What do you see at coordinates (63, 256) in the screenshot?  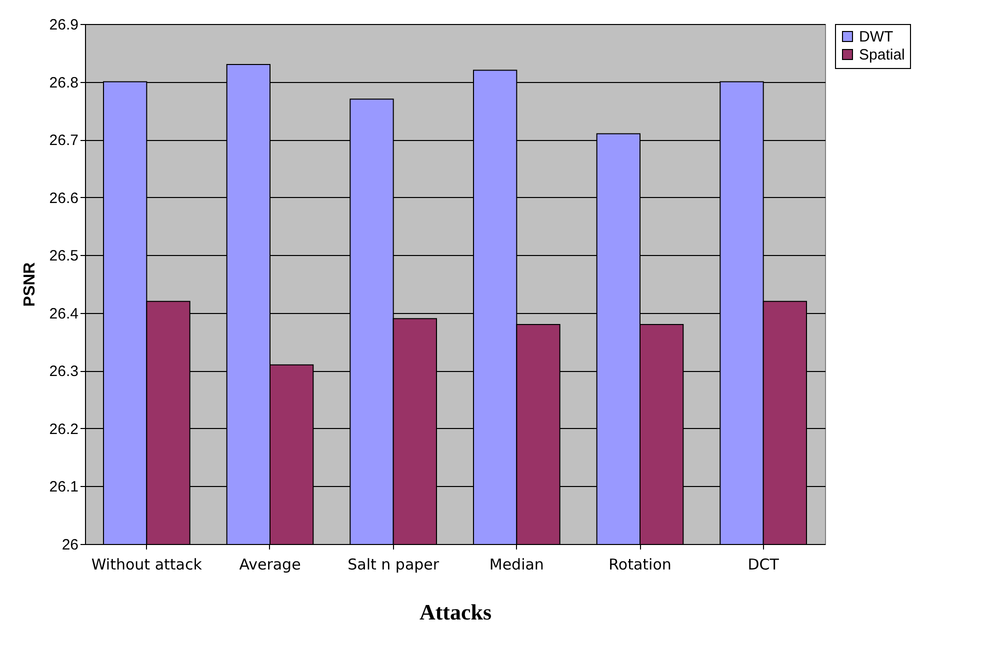 I see `y-tick-label: 26.5` at bounding box center [63, 256].